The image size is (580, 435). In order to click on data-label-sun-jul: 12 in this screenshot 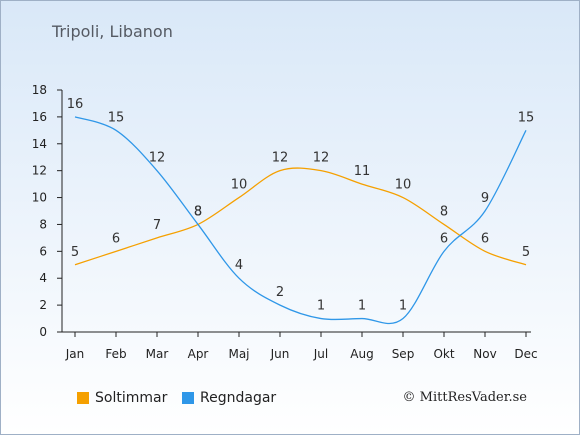, I will do `click(321, 158)`.